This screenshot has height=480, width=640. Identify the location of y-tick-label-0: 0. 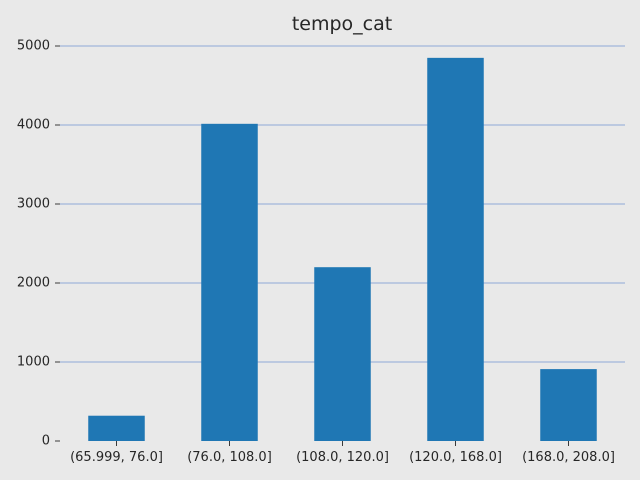
(46, 441).